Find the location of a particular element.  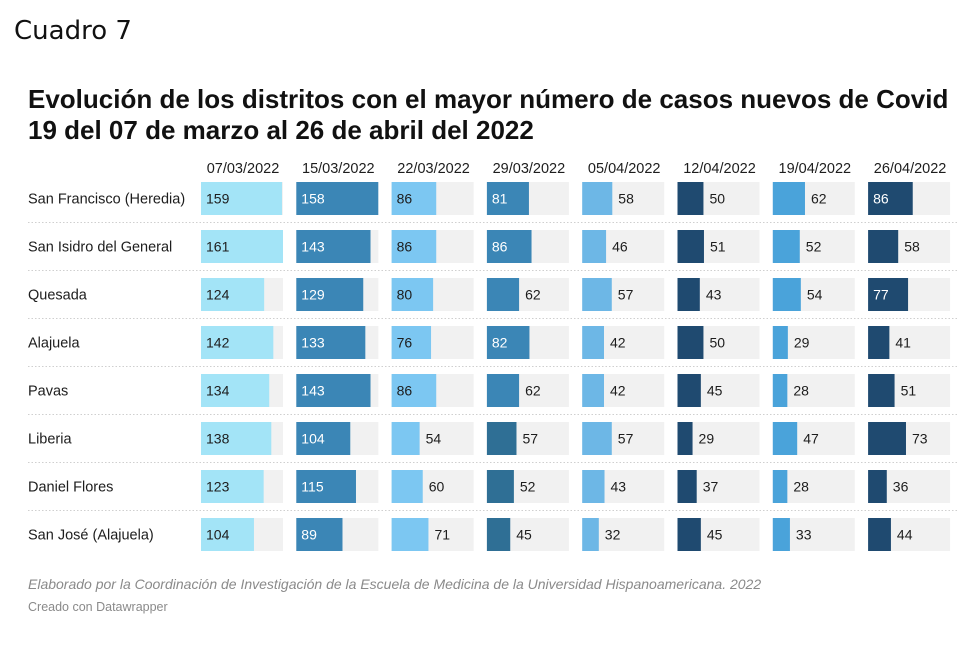

value-label: 58 is located at coordinates (626, 199).